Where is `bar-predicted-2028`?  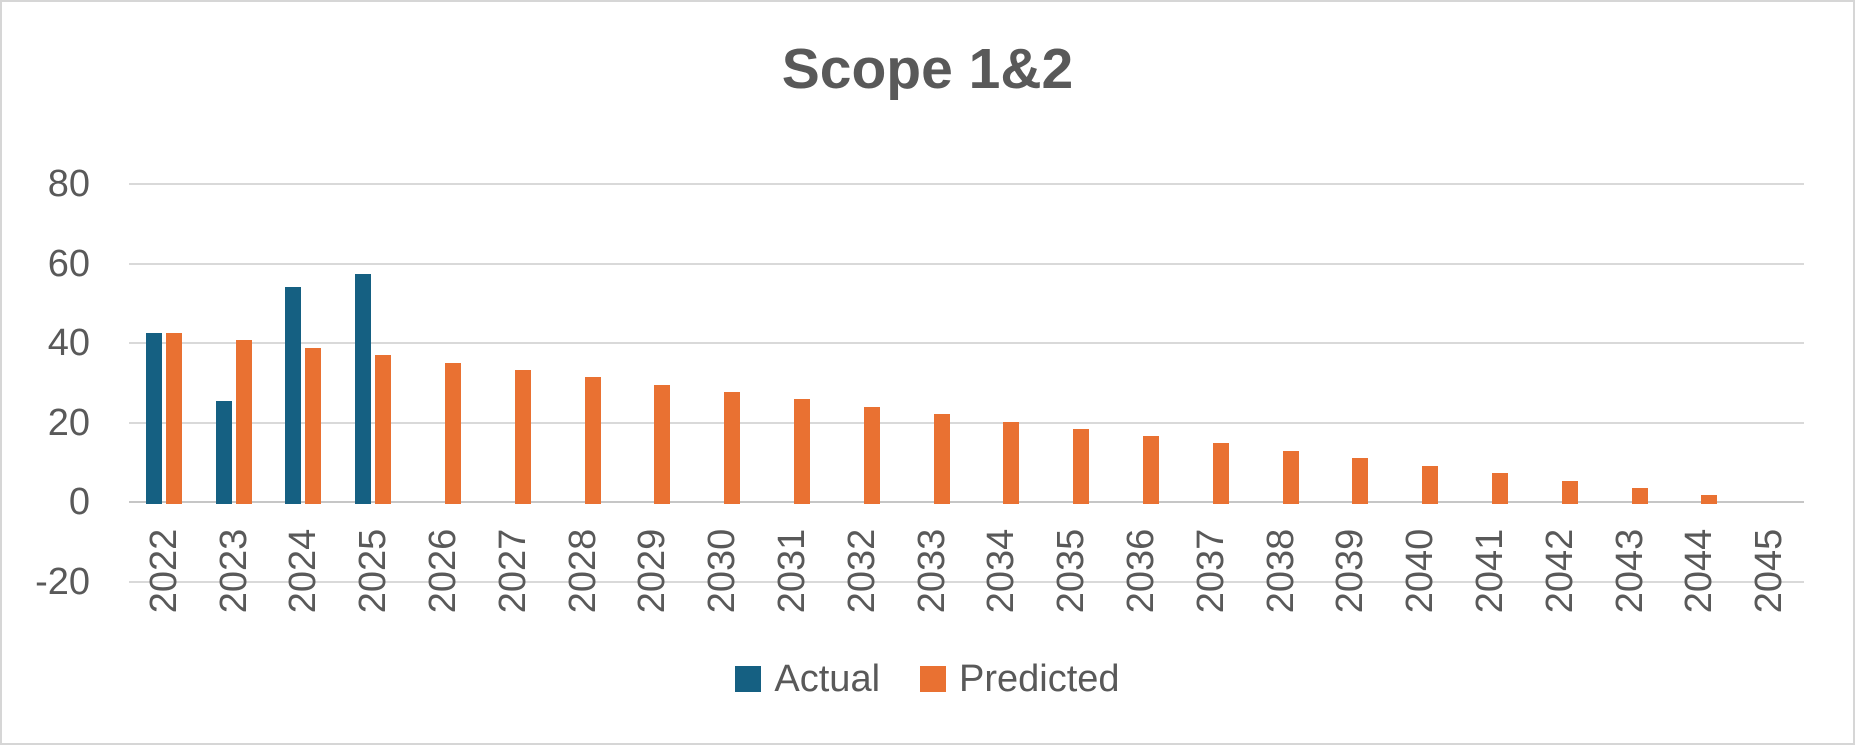
bar-predicted-2028 is located at coordinates (592, 441).